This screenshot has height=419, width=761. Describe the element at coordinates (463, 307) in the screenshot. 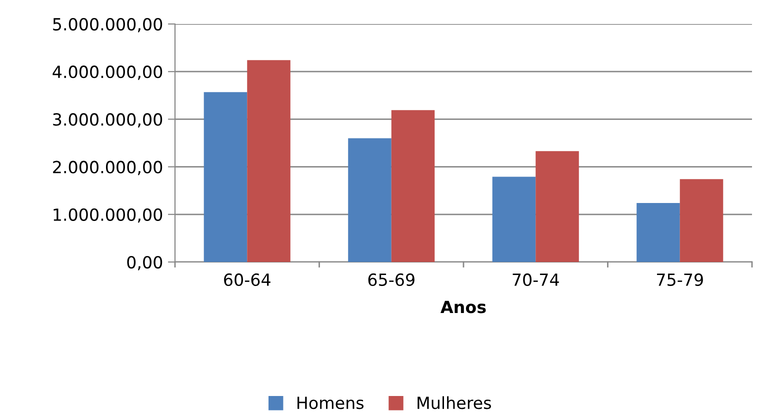

I see `x-axis-title: Anos` at that location.